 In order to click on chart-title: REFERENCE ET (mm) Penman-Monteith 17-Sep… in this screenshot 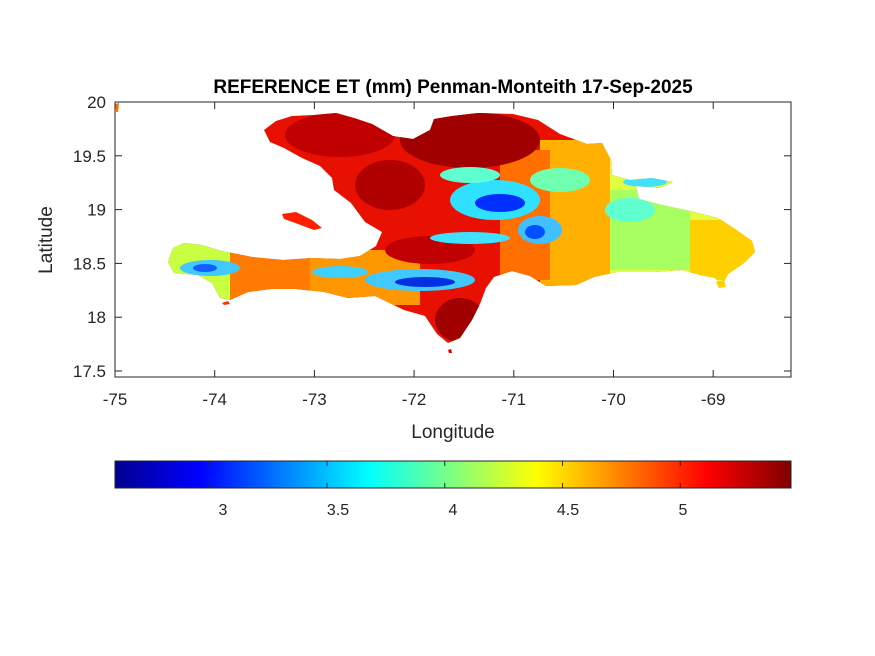, I will do `click(453, 87)`.